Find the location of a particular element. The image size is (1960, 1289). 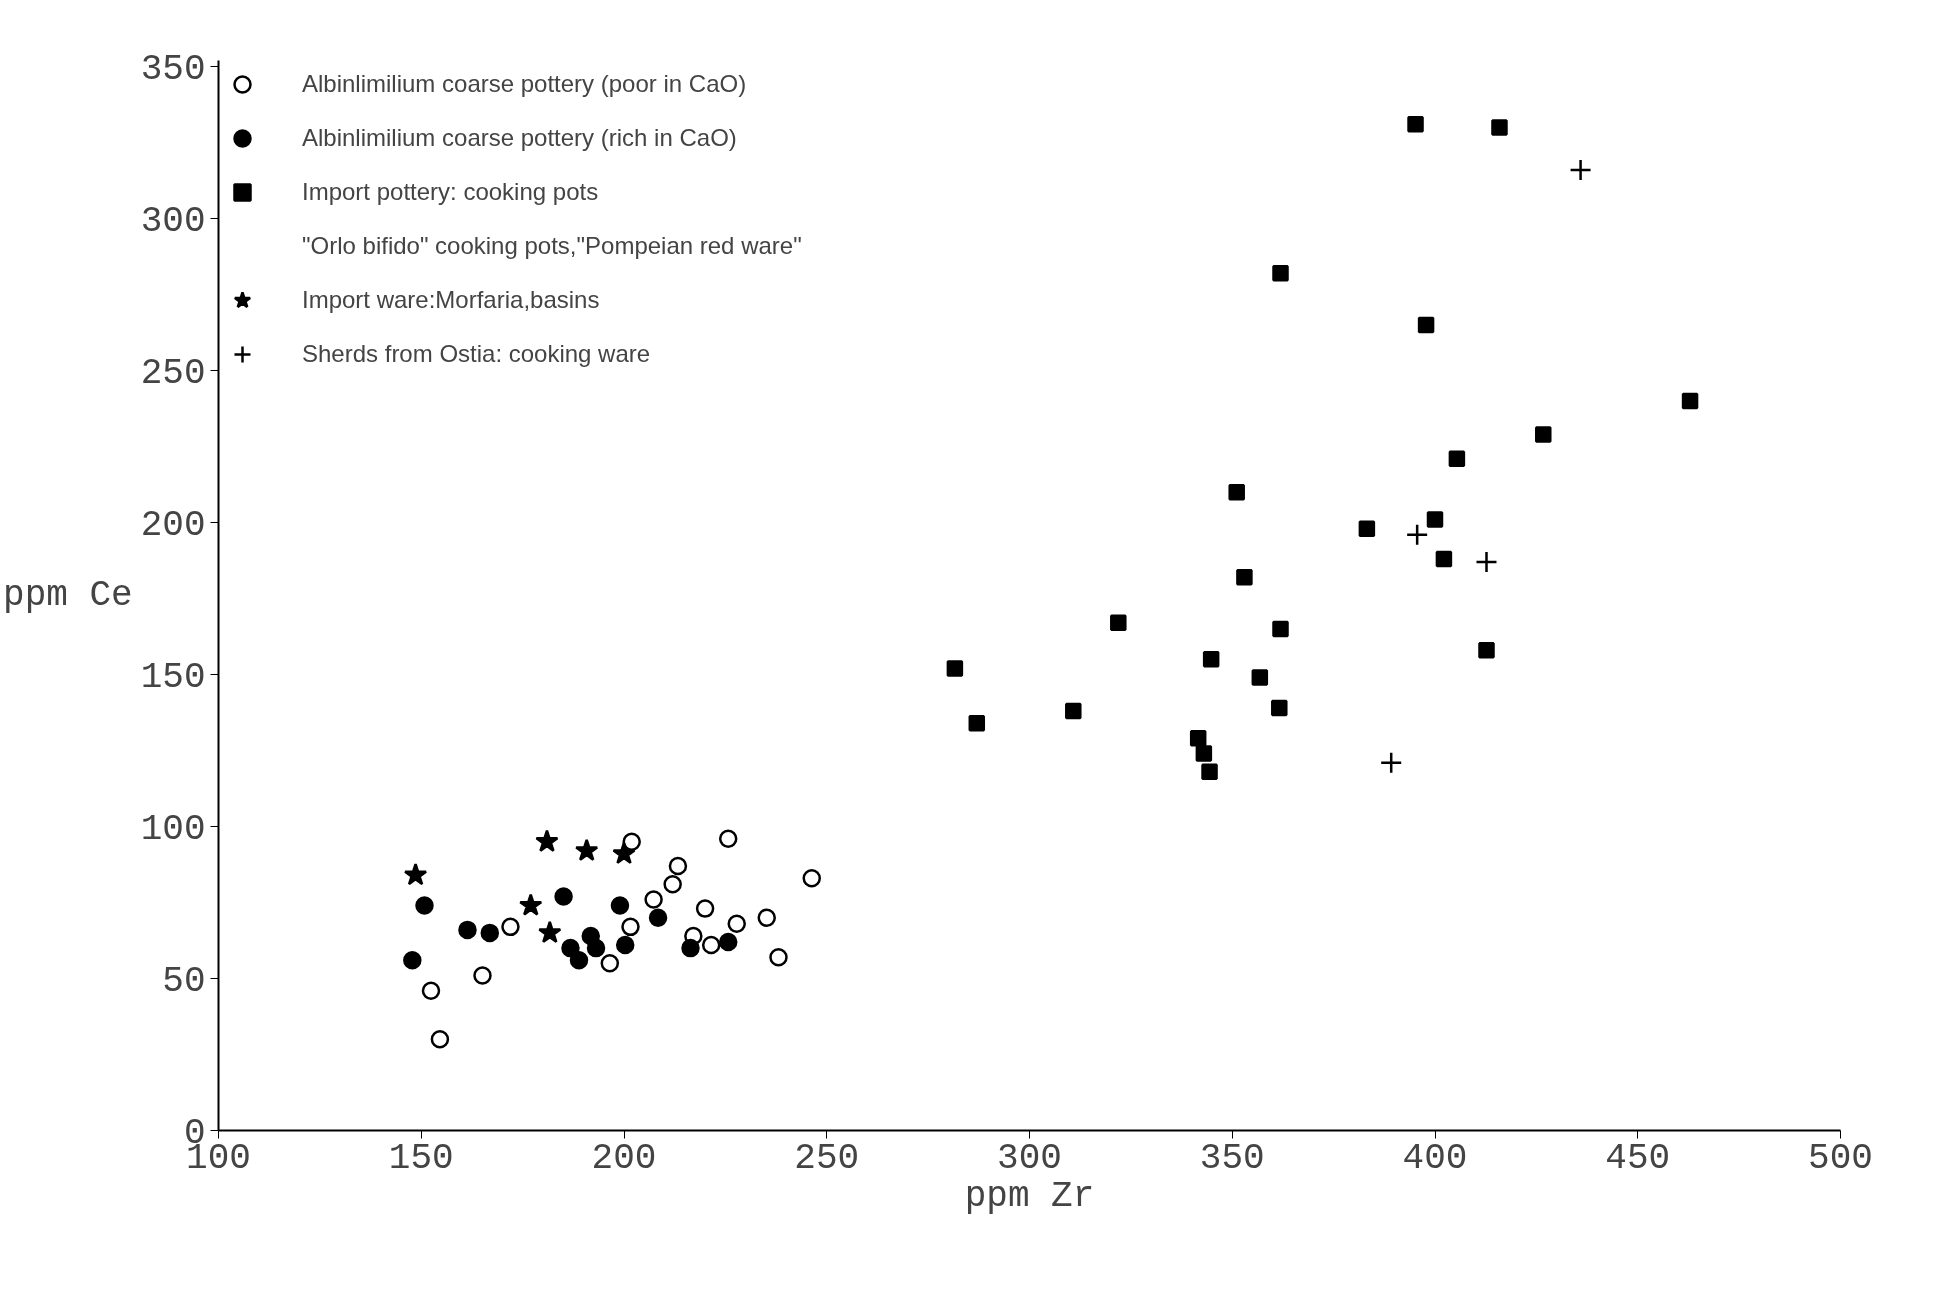

x-tick-label: 250 is located at coordinates (827, 1158).